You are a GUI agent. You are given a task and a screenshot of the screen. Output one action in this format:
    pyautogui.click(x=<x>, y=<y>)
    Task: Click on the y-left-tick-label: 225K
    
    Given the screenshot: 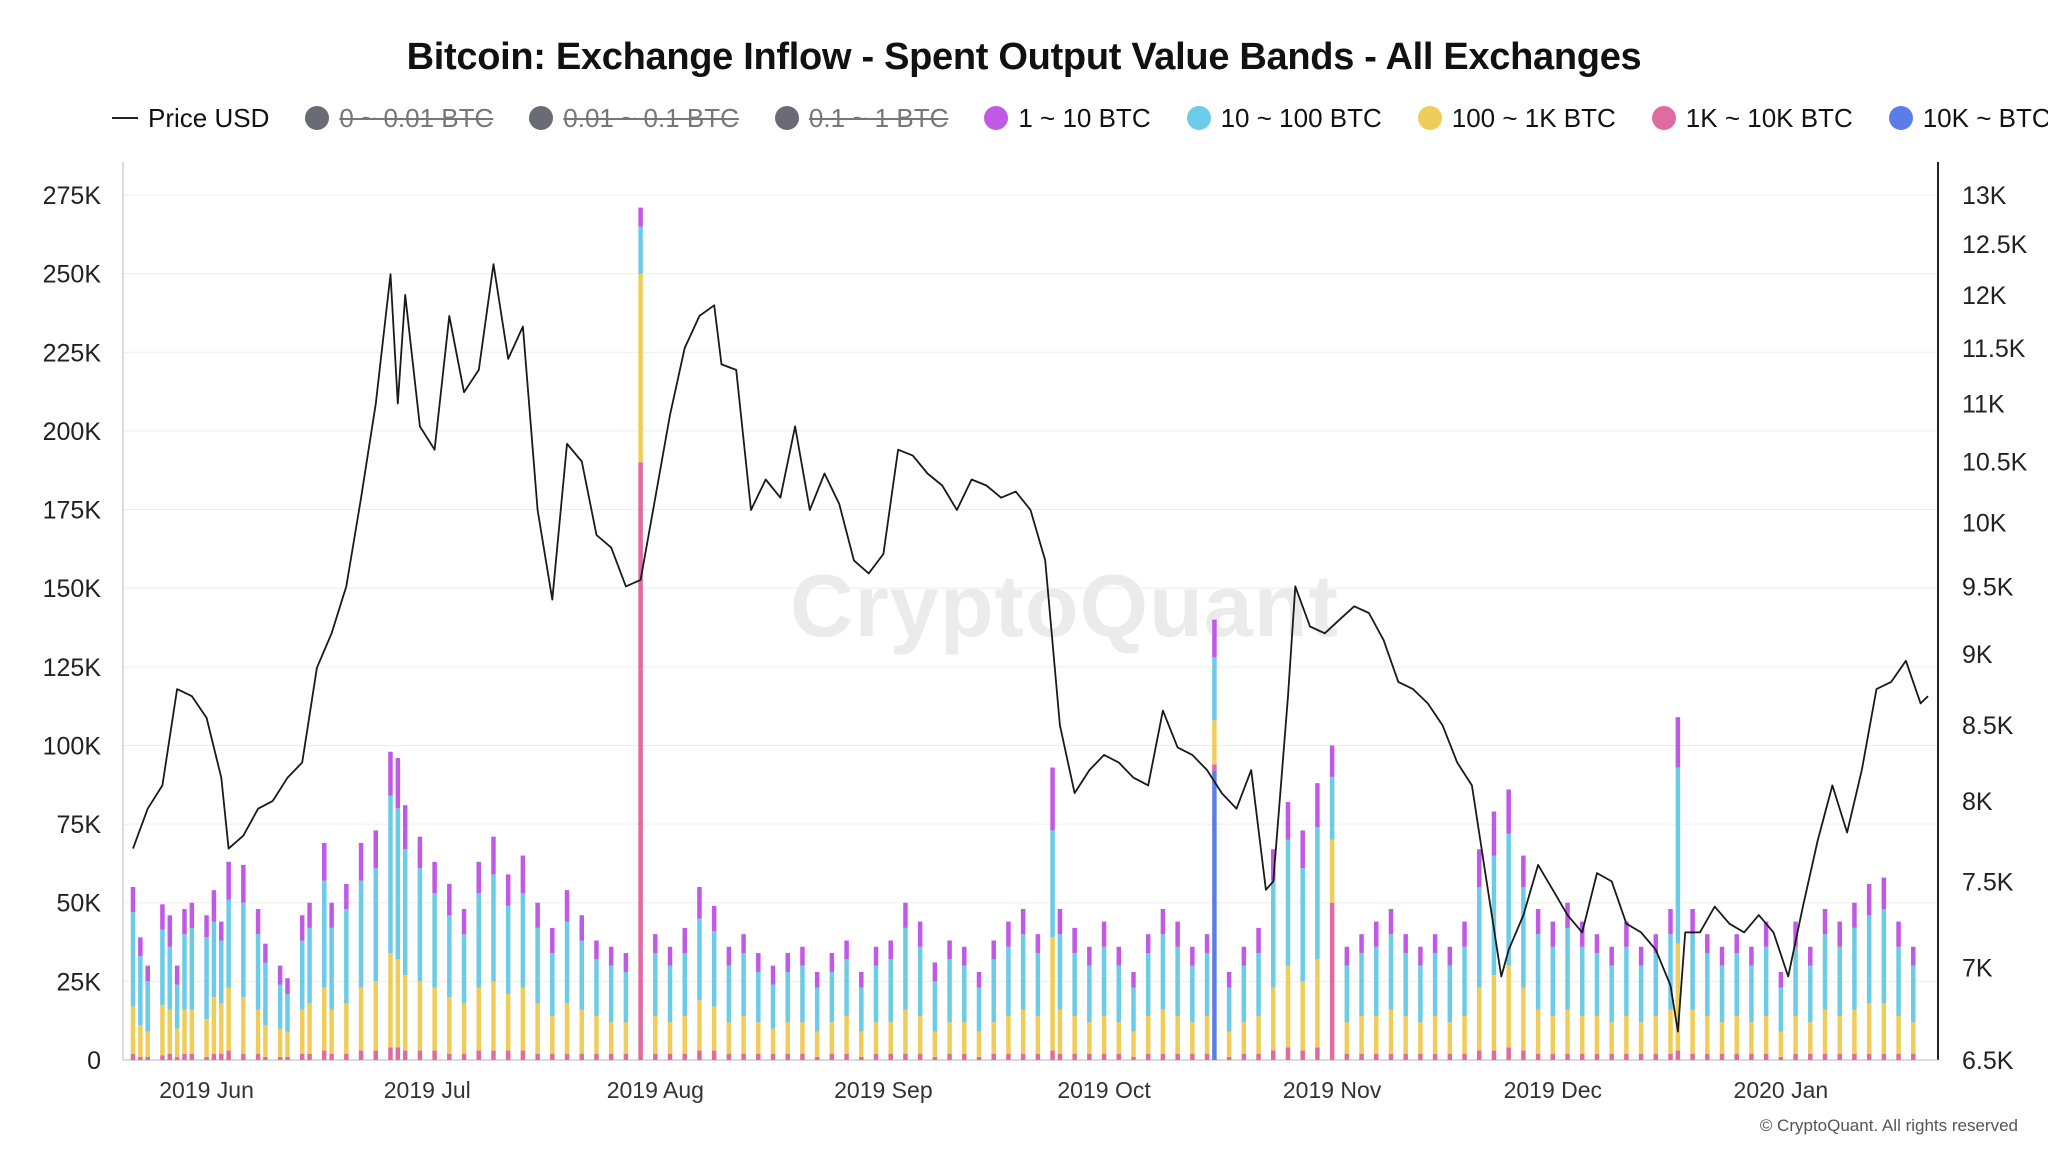 What is the action you would take?
    pyautogui.click(x=72, y=353)
    